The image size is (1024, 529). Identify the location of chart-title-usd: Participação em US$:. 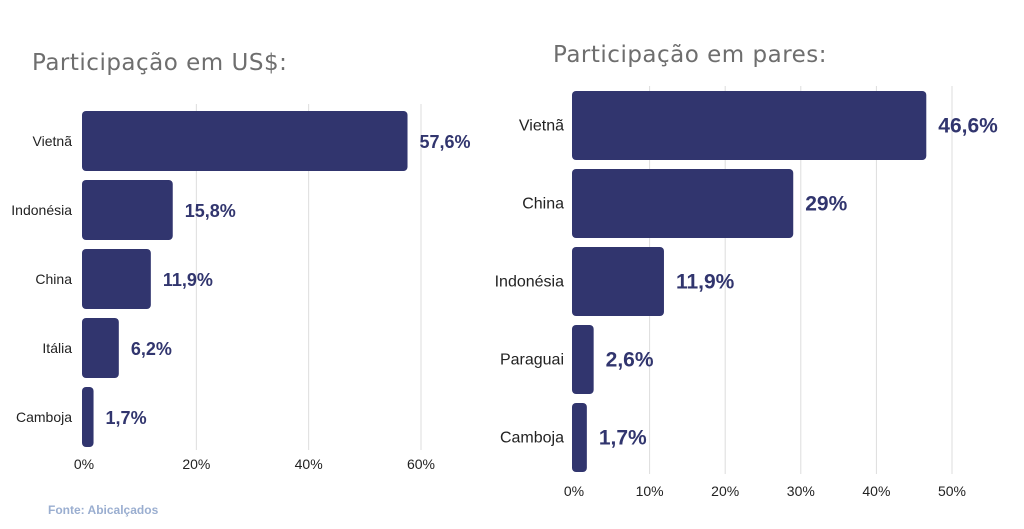
(160, 63).